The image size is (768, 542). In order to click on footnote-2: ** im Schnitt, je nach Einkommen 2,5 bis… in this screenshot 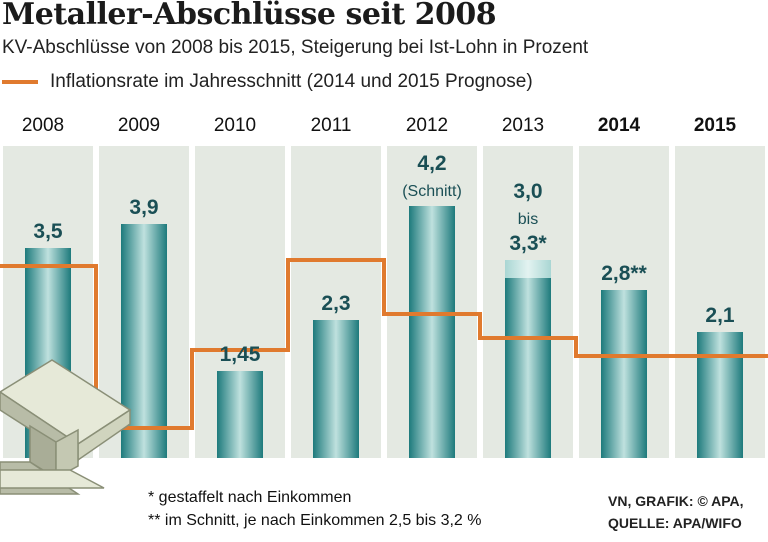, I will do `click(315, 520)`.